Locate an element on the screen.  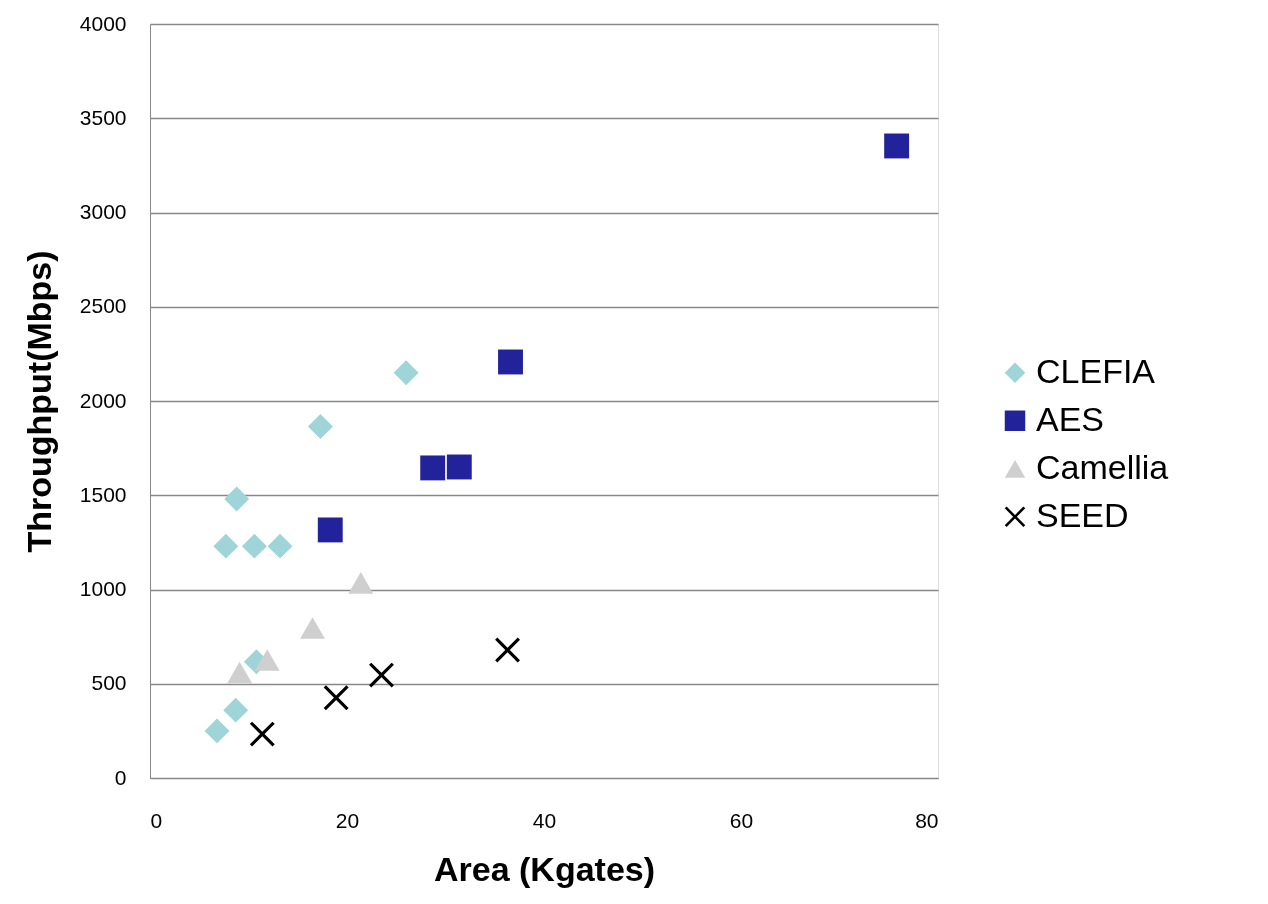
y-tick-label: 0 is located at coordinates (120, 777).